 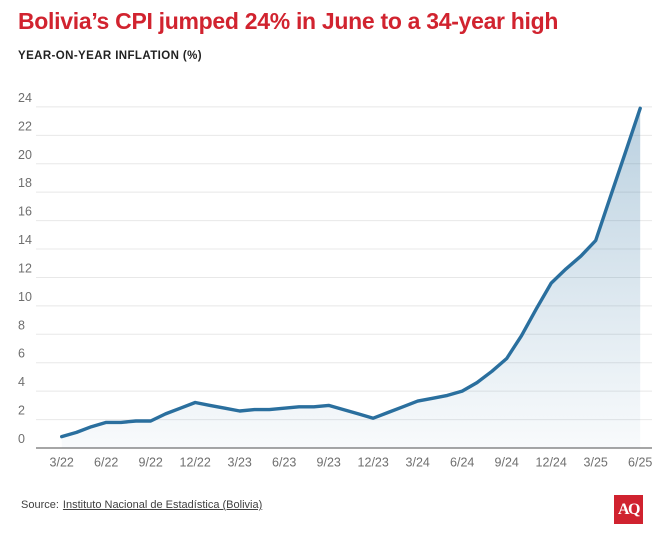 I want to click on y-axis-label: 10, so click(x=25, y=297).